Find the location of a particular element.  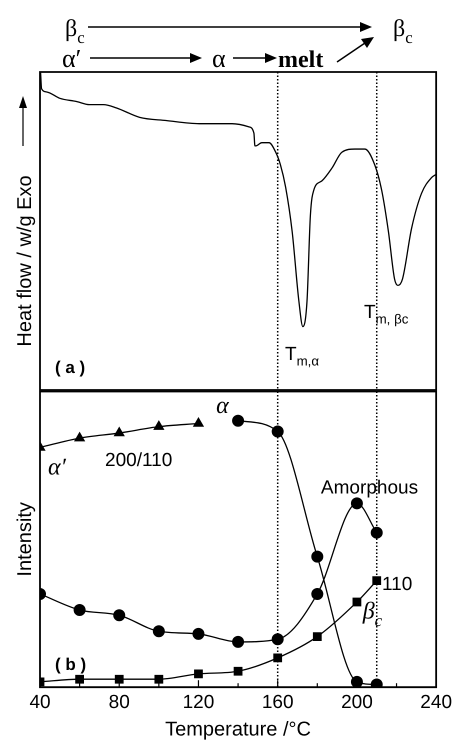

x-tick-label: 120 is located at coordinates (198, 702).